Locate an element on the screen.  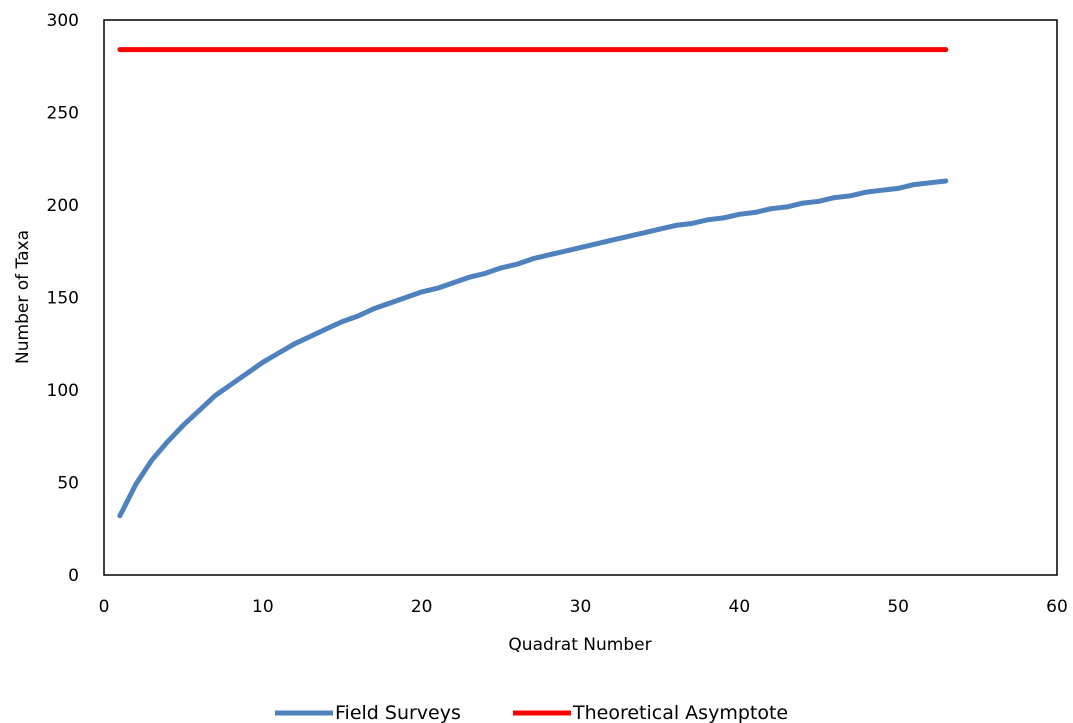
y-tick-label: 50 is located at coordinates (68, 484).